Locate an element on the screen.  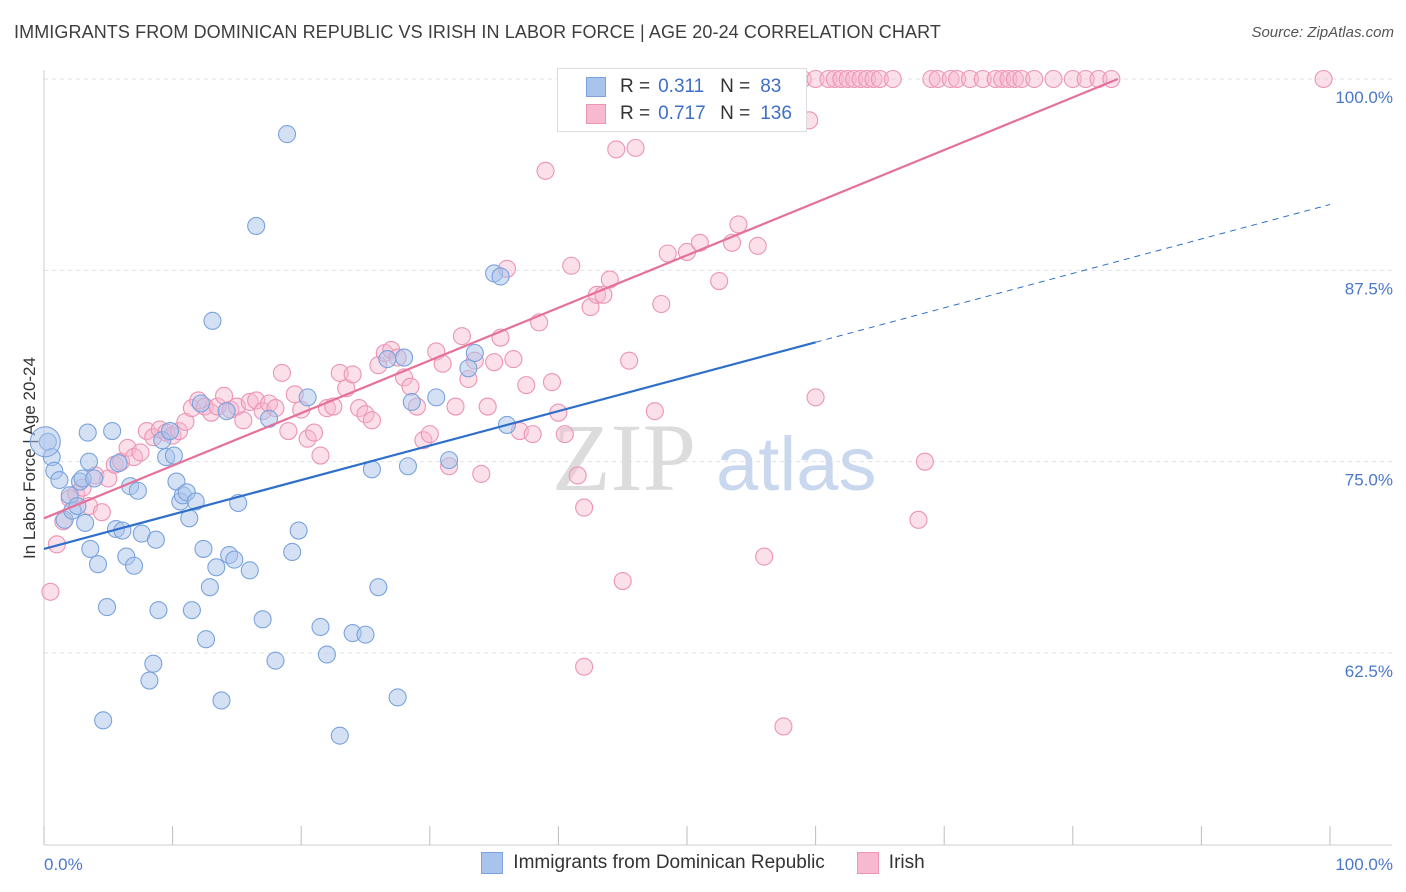
y-tick-labels: 100.0% 87.5% 75.0% 62.5% is located at coordinates (1364, 384).